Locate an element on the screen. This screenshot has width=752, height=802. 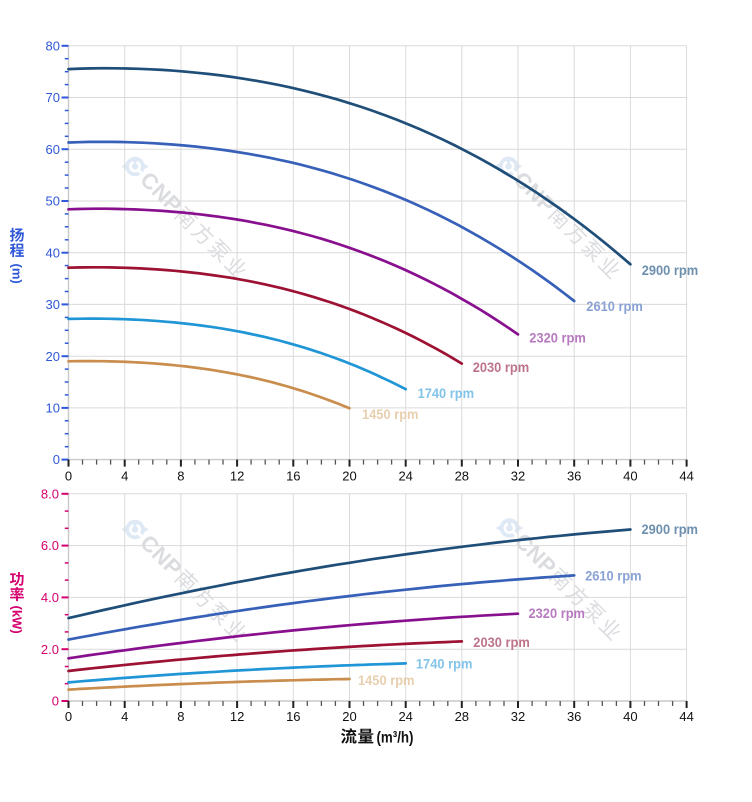
svg-text: 80 is located at coordinates (53, 45).